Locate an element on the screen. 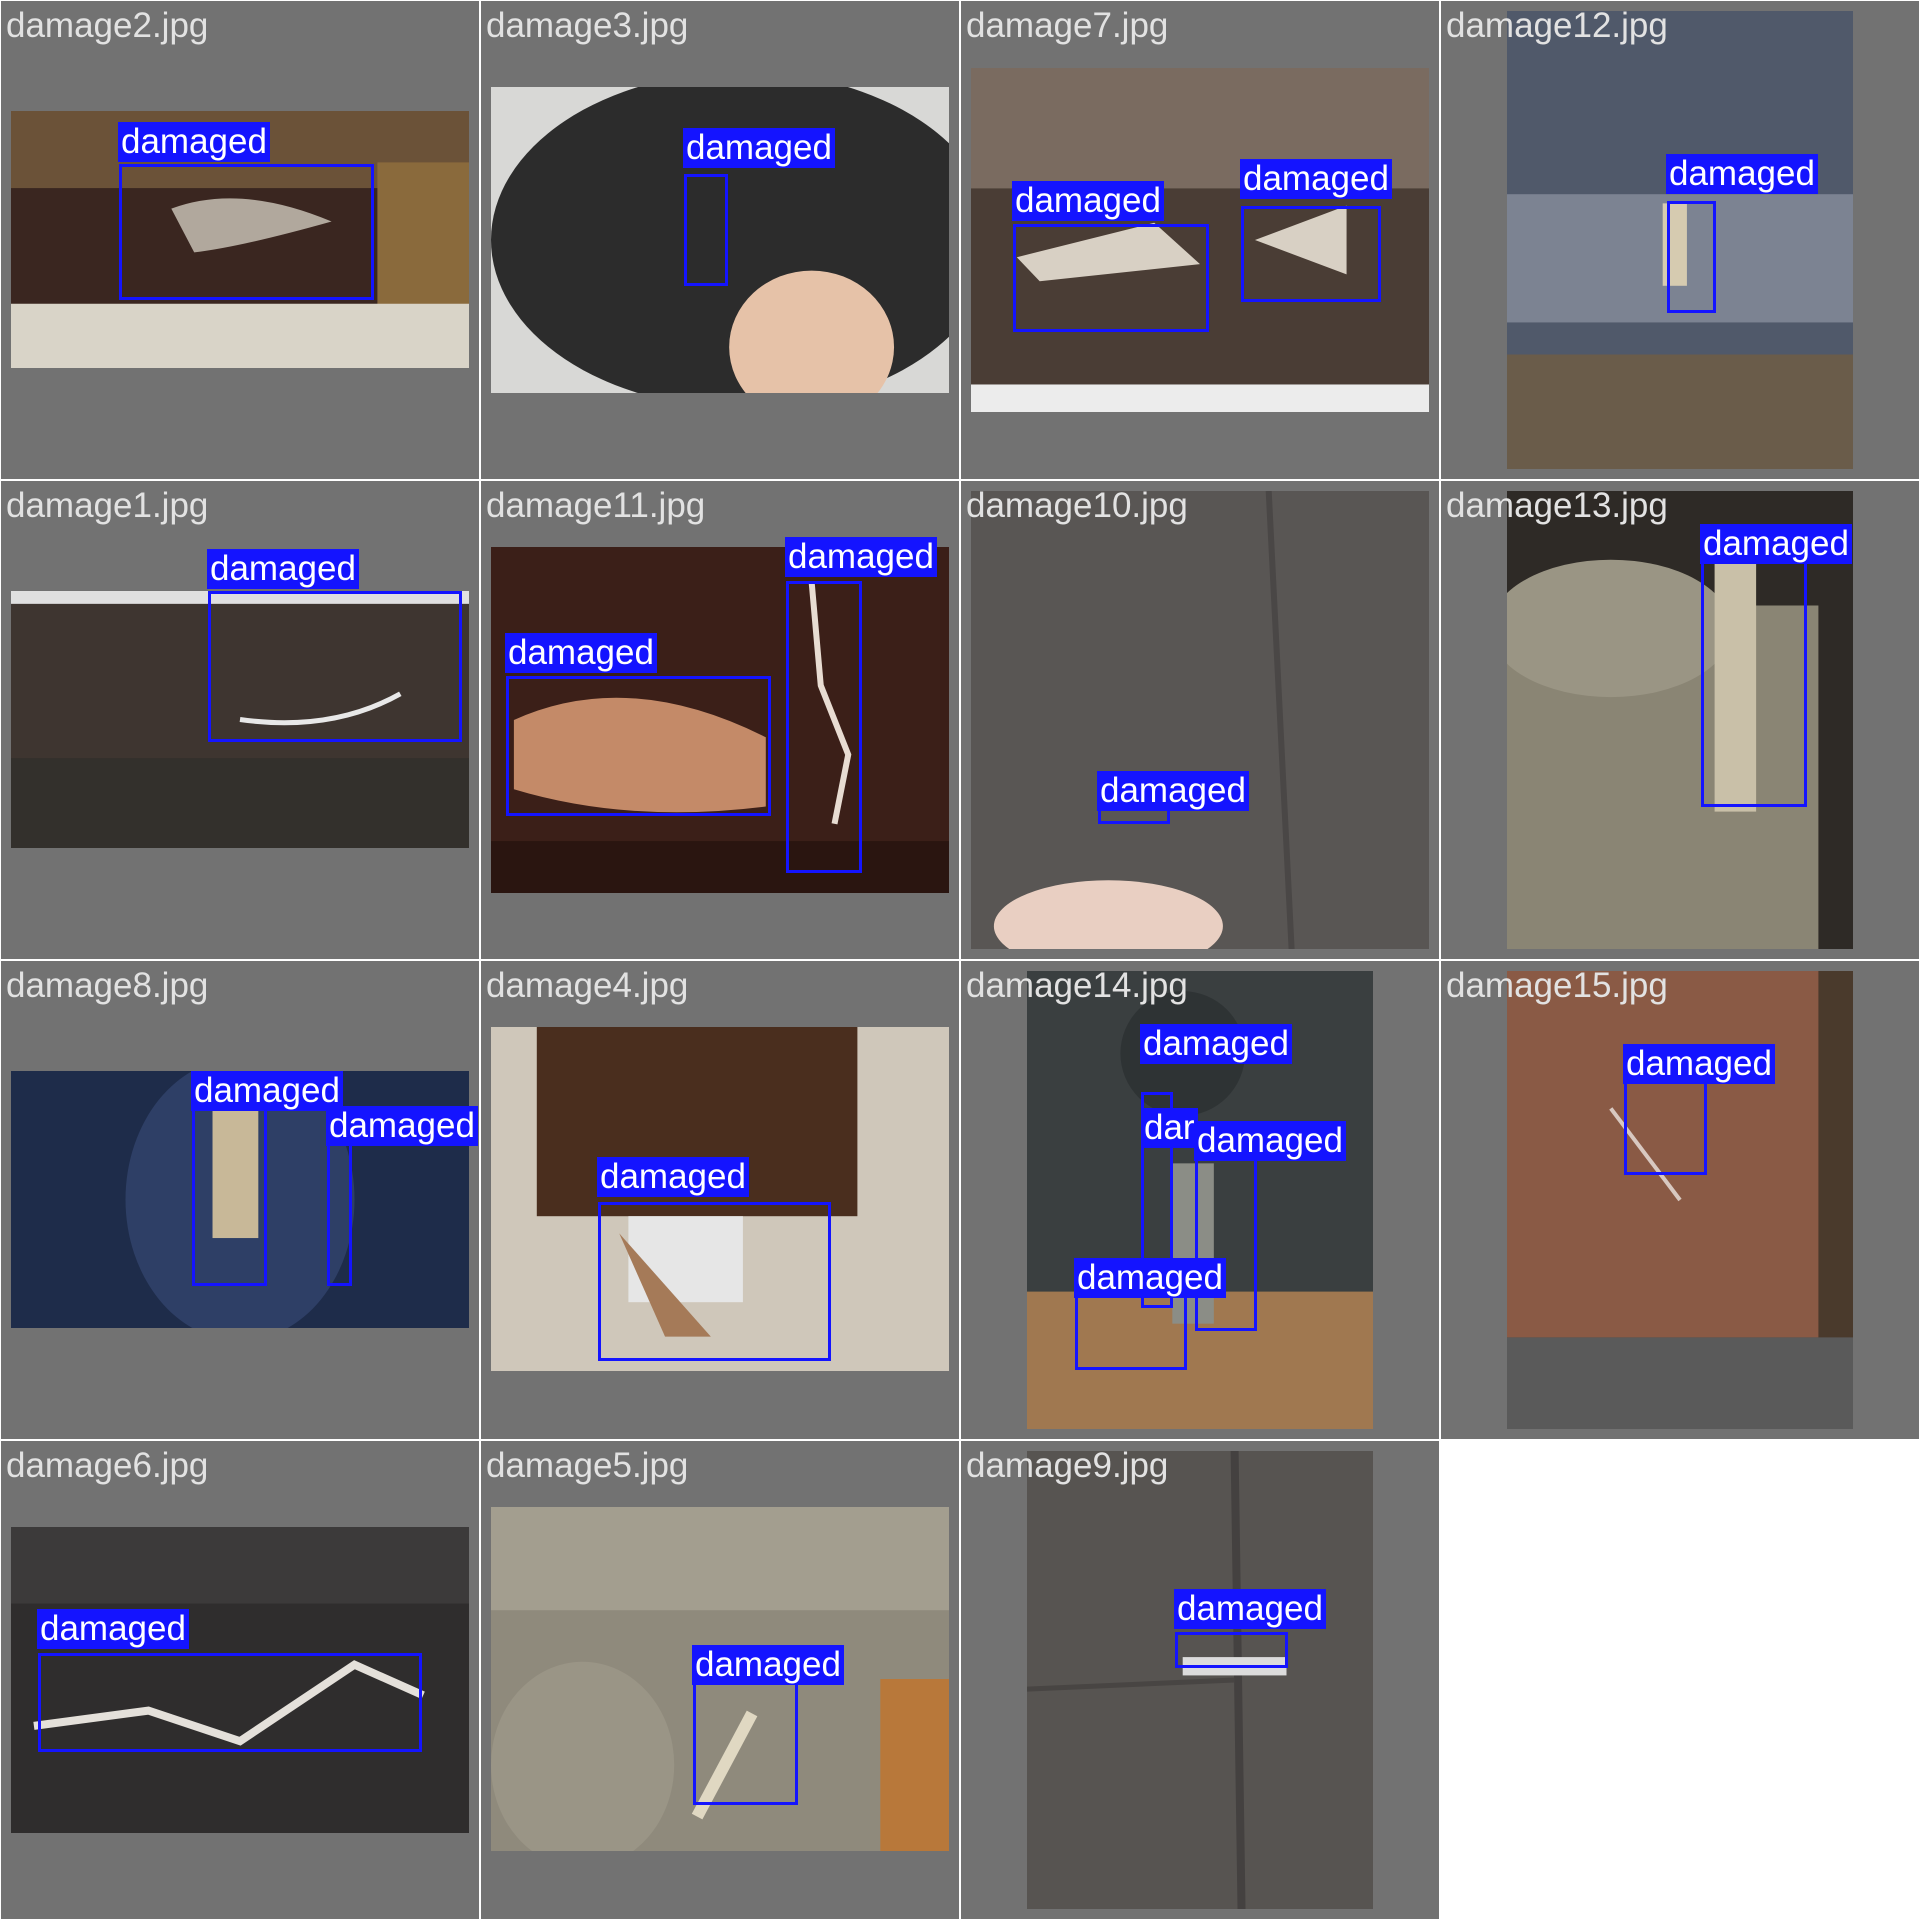  image-tile: damage4.jpg damaged is located at coordinates (720, 1200).